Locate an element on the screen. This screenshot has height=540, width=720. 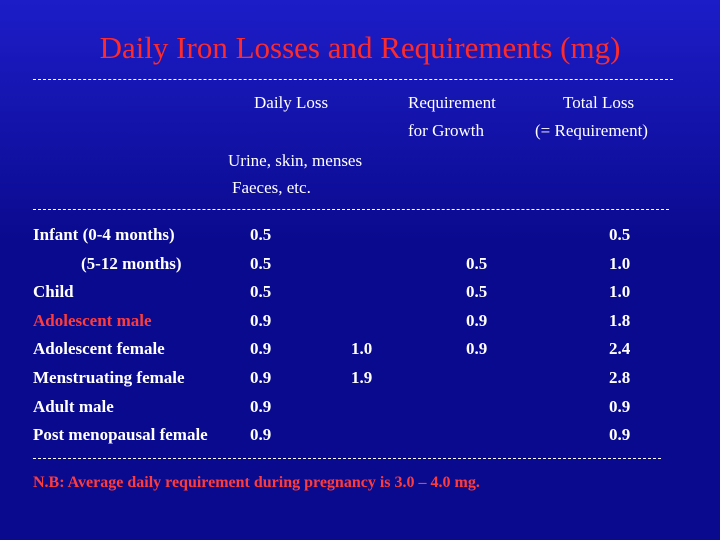
header-daily-loss: Daily Loss is located at coordinates (291, 102).